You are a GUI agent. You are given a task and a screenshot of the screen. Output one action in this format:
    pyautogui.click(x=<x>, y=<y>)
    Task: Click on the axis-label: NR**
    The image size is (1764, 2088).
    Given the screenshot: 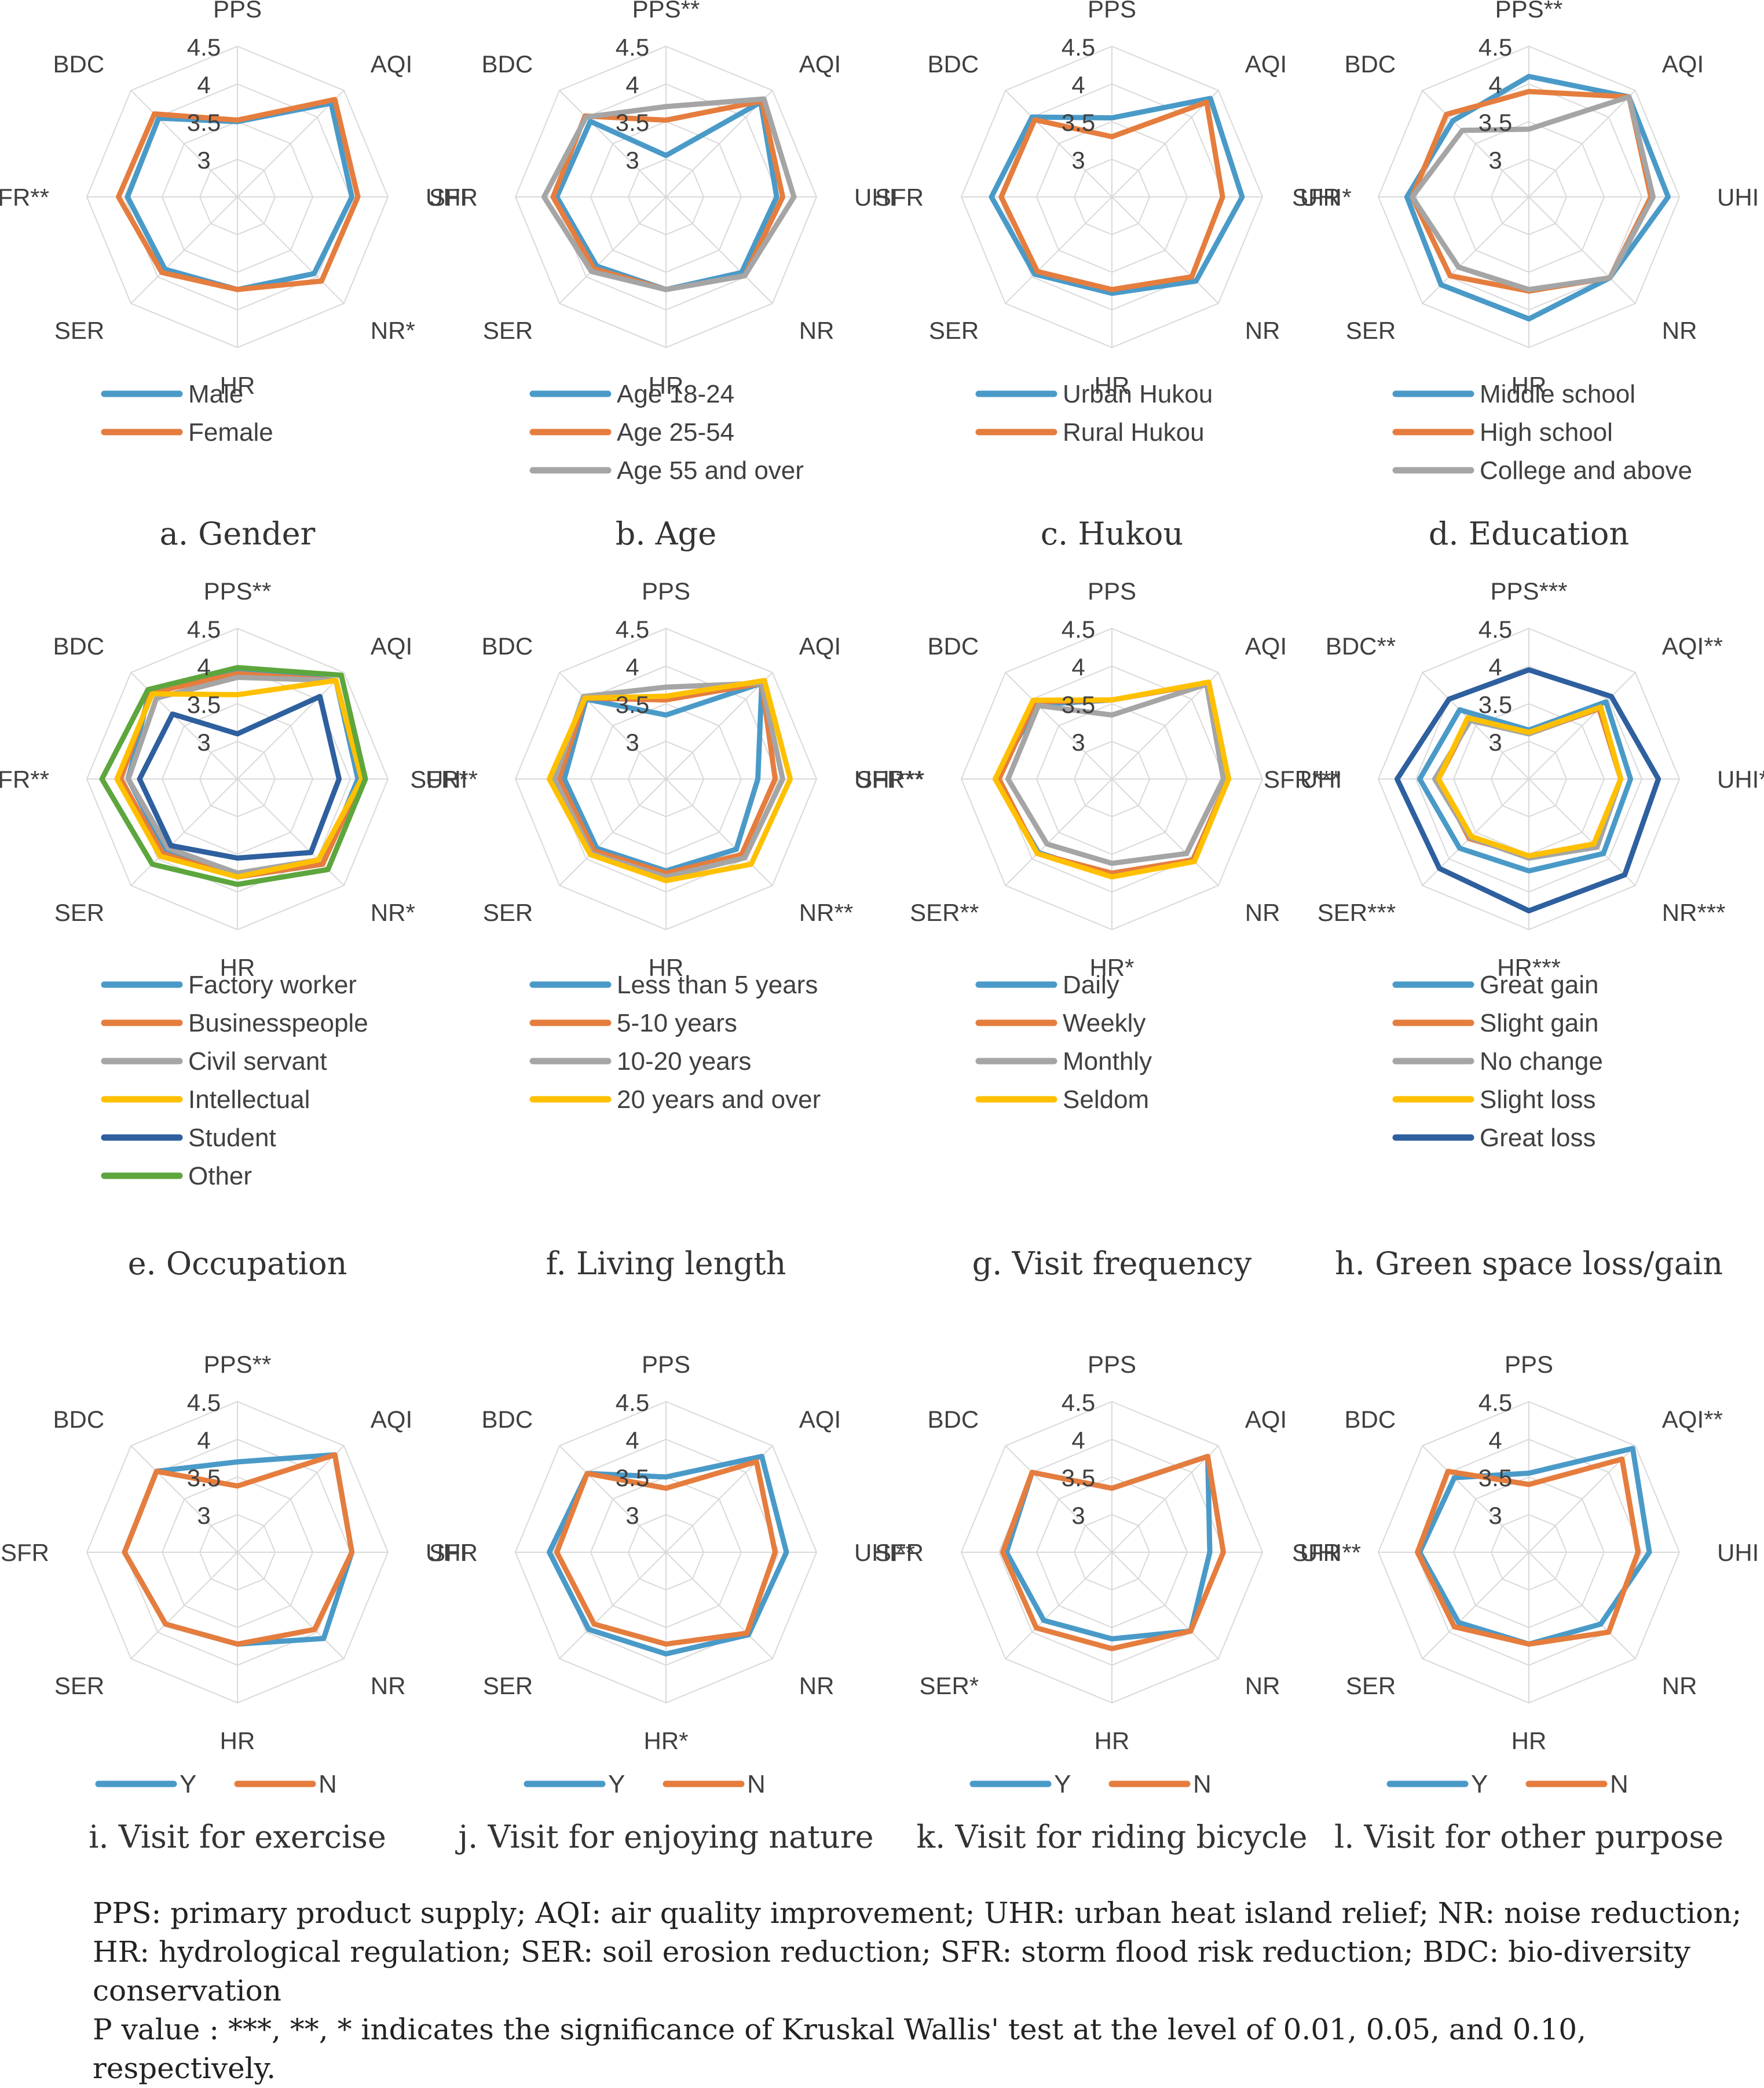 What is the action you would take?
    pyautogui.click(x=826, y=912)
    